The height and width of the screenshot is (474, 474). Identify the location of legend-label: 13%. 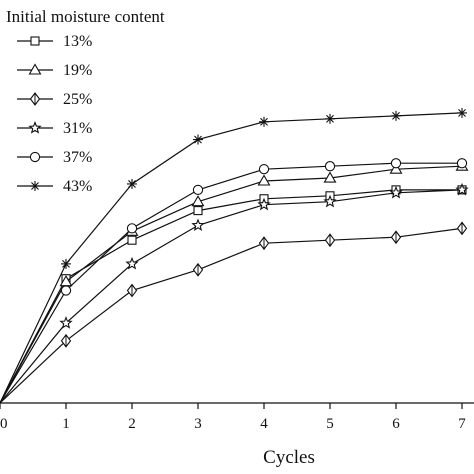
(77, 41).